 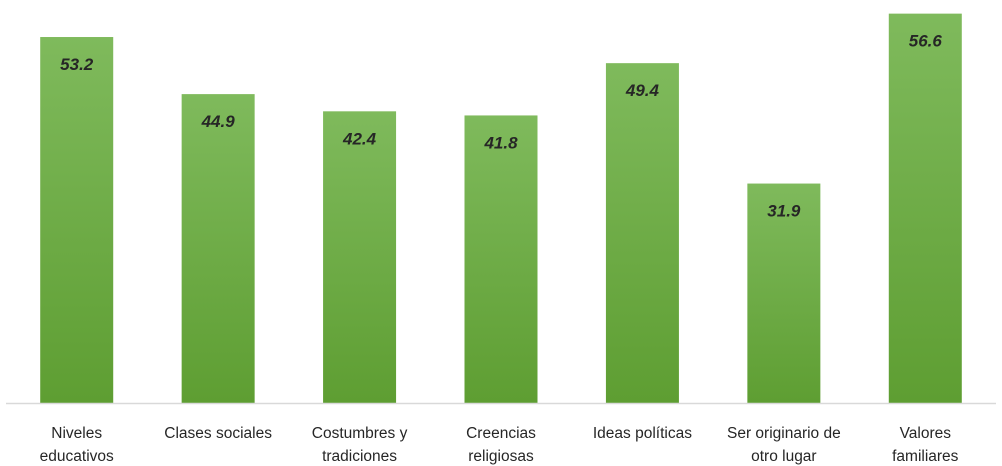 What do you see at coordinates (642, 90) in the screenshot?
I see `data-label-4: 49.4` at bounding box center [642, 90].